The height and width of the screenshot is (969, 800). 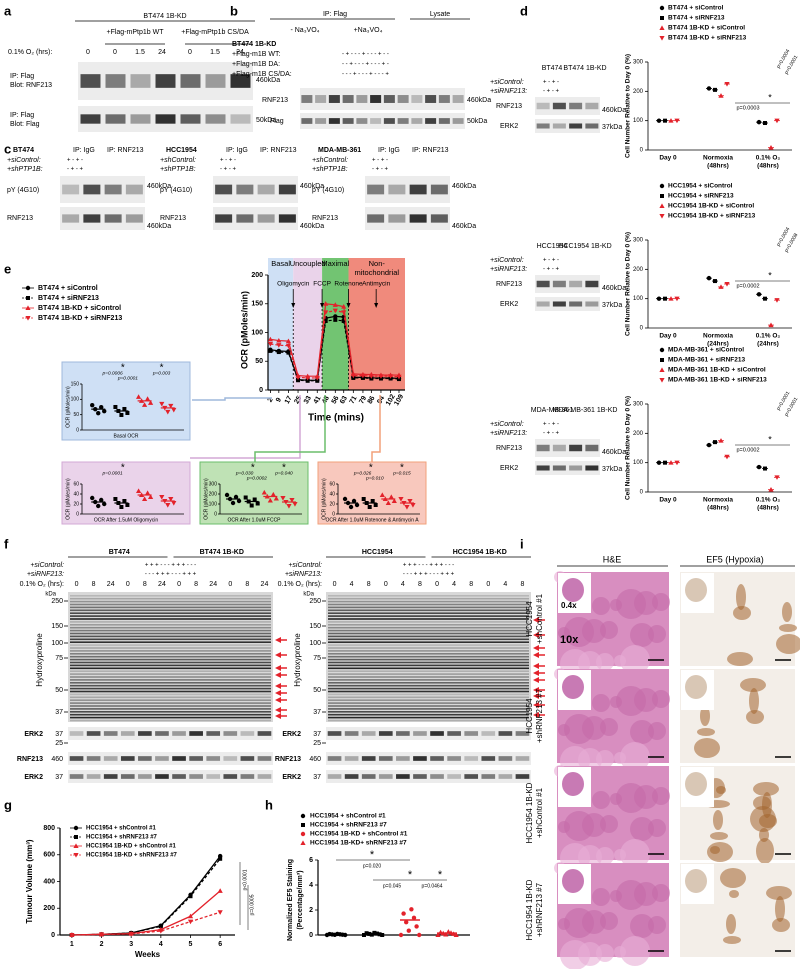 I want to click on label: +siRNF213:, so click(x=508, y=91).